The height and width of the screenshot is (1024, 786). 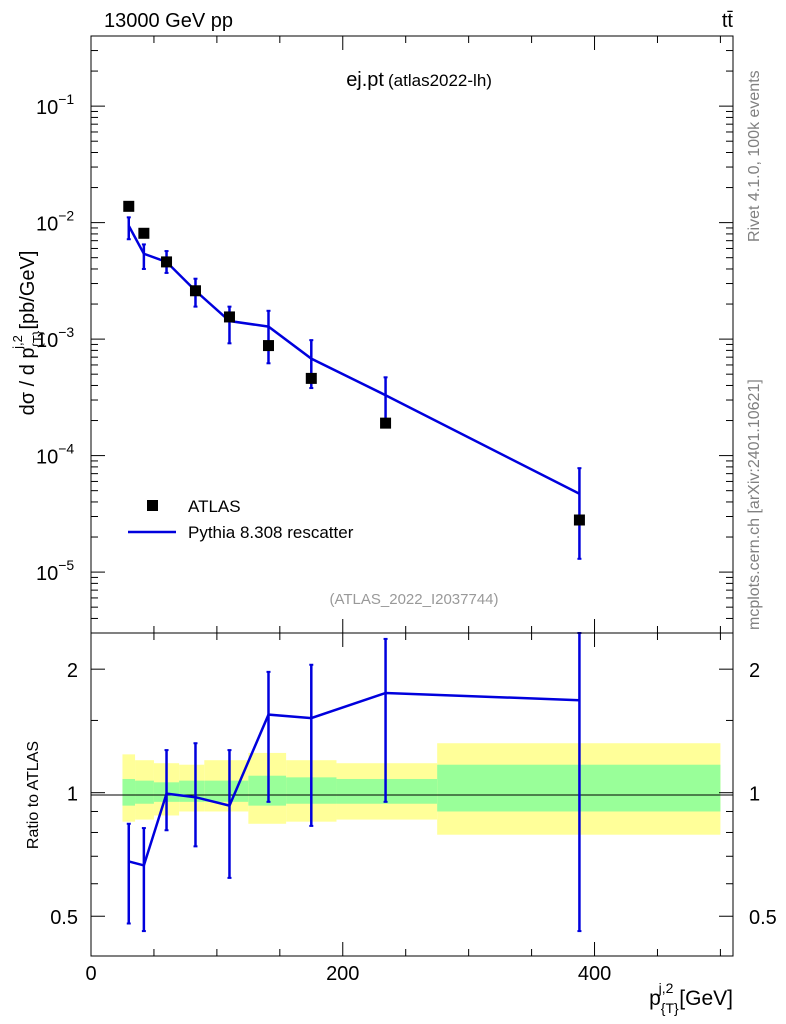 What do you see at coordinates (754, 156) in the screenshot?
I see `rivet-version-label: Rivet 4.1.0, 100k events` at bounding box center [754, 156].